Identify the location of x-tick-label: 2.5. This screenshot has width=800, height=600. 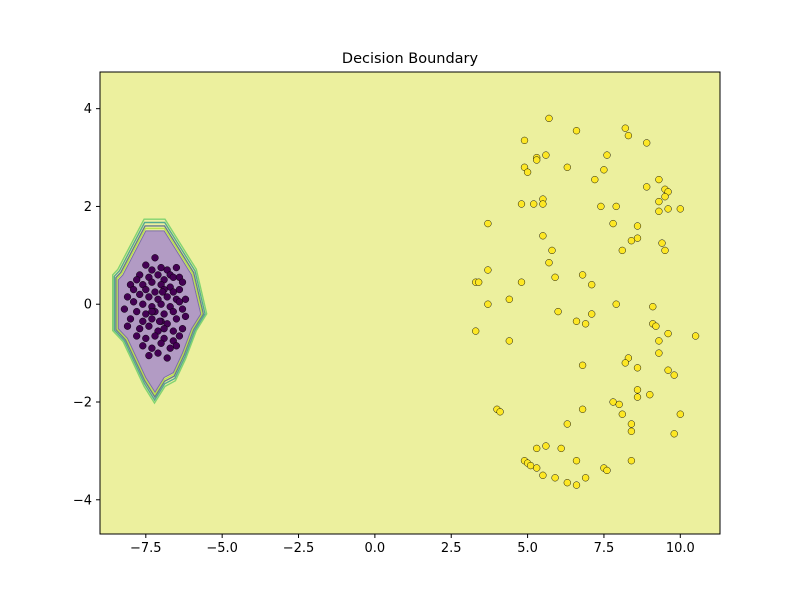
(451, 548).